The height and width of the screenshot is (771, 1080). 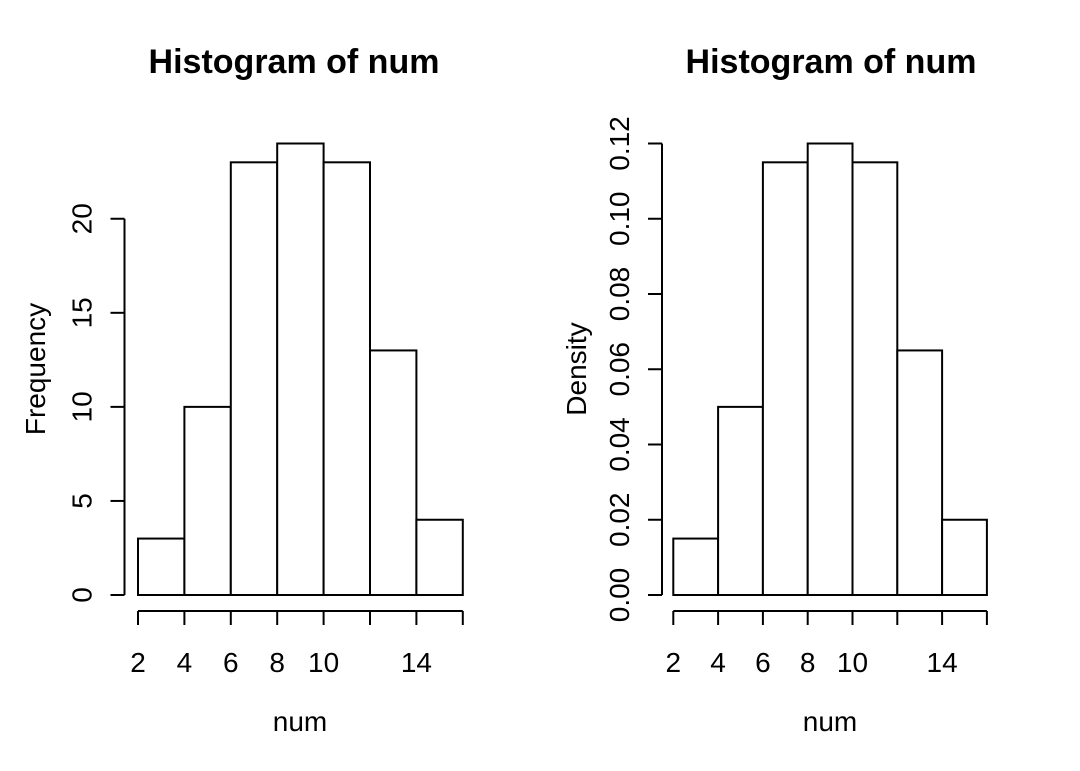 What do you see at coordinates (619, 444) in the screenshot?
I see `y-tick-label: 0.04` at bounding box center [619, 444].